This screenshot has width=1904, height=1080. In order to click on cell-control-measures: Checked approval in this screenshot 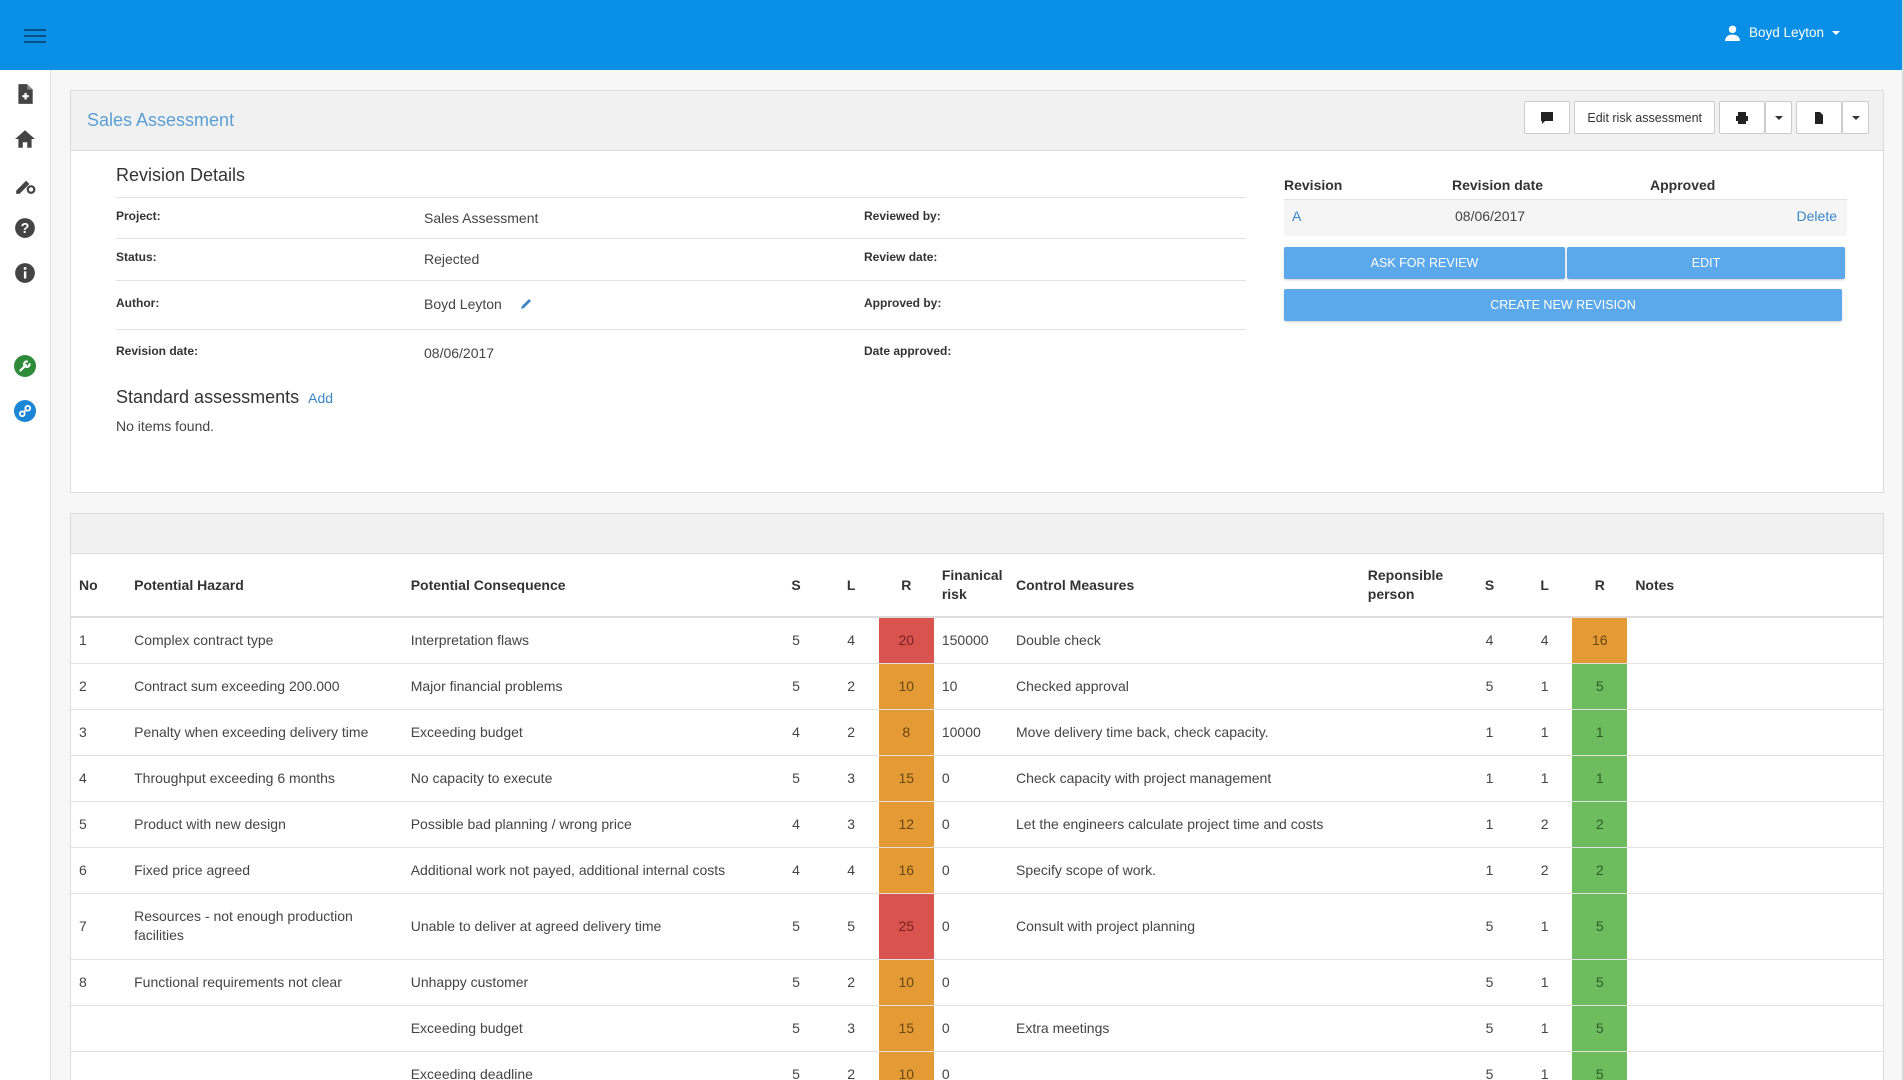, I will do `click(1184, 686)`.